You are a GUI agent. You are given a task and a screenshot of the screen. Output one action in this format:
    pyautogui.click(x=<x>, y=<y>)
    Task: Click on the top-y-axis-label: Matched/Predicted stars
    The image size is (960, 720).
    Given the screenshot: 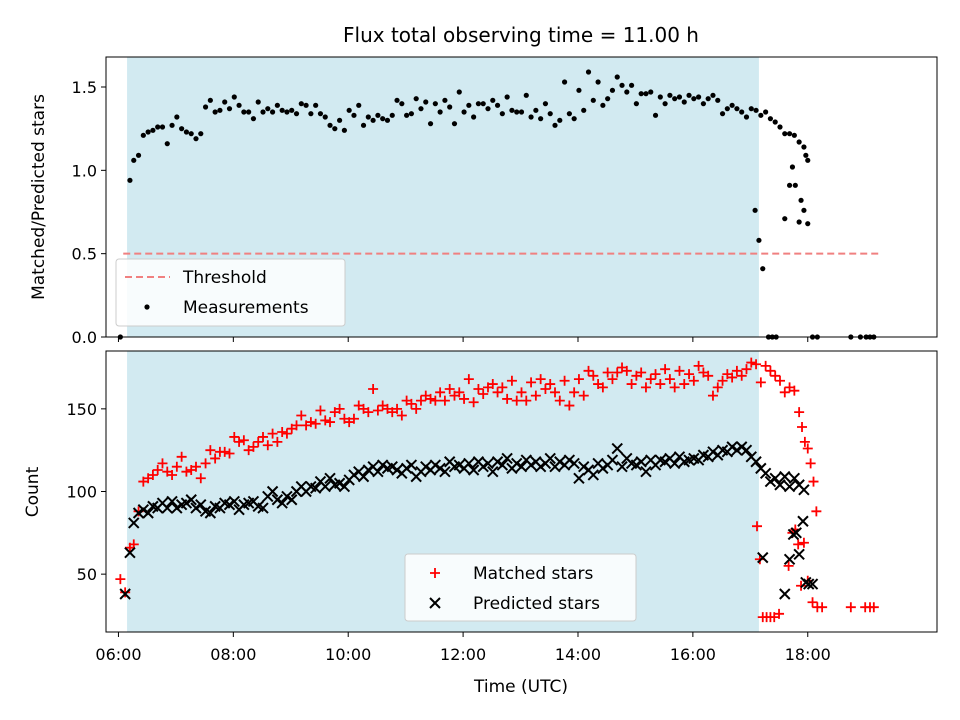 What is the action you would take?
    pyautogui.click(x=39, y=197)
    